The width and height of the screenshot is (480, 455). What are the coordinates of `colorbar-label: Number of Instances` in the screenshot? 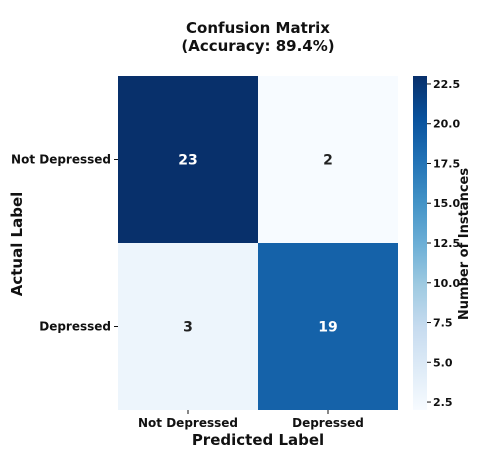 It's located at (464, 244).